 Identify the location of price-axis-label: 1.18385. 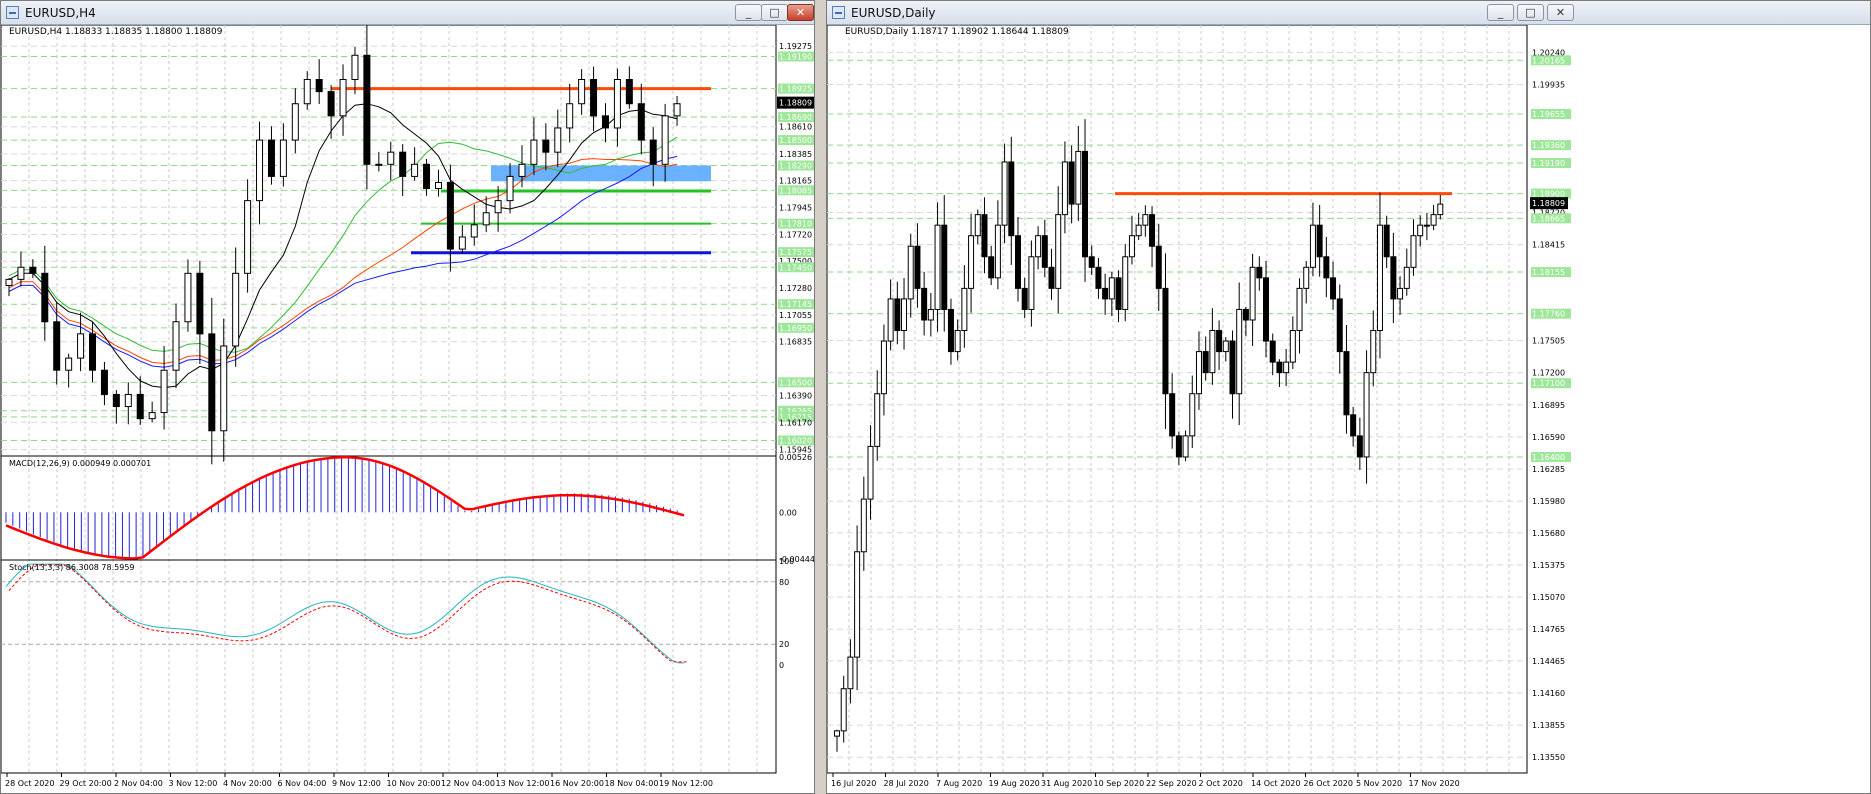
(795, 154).